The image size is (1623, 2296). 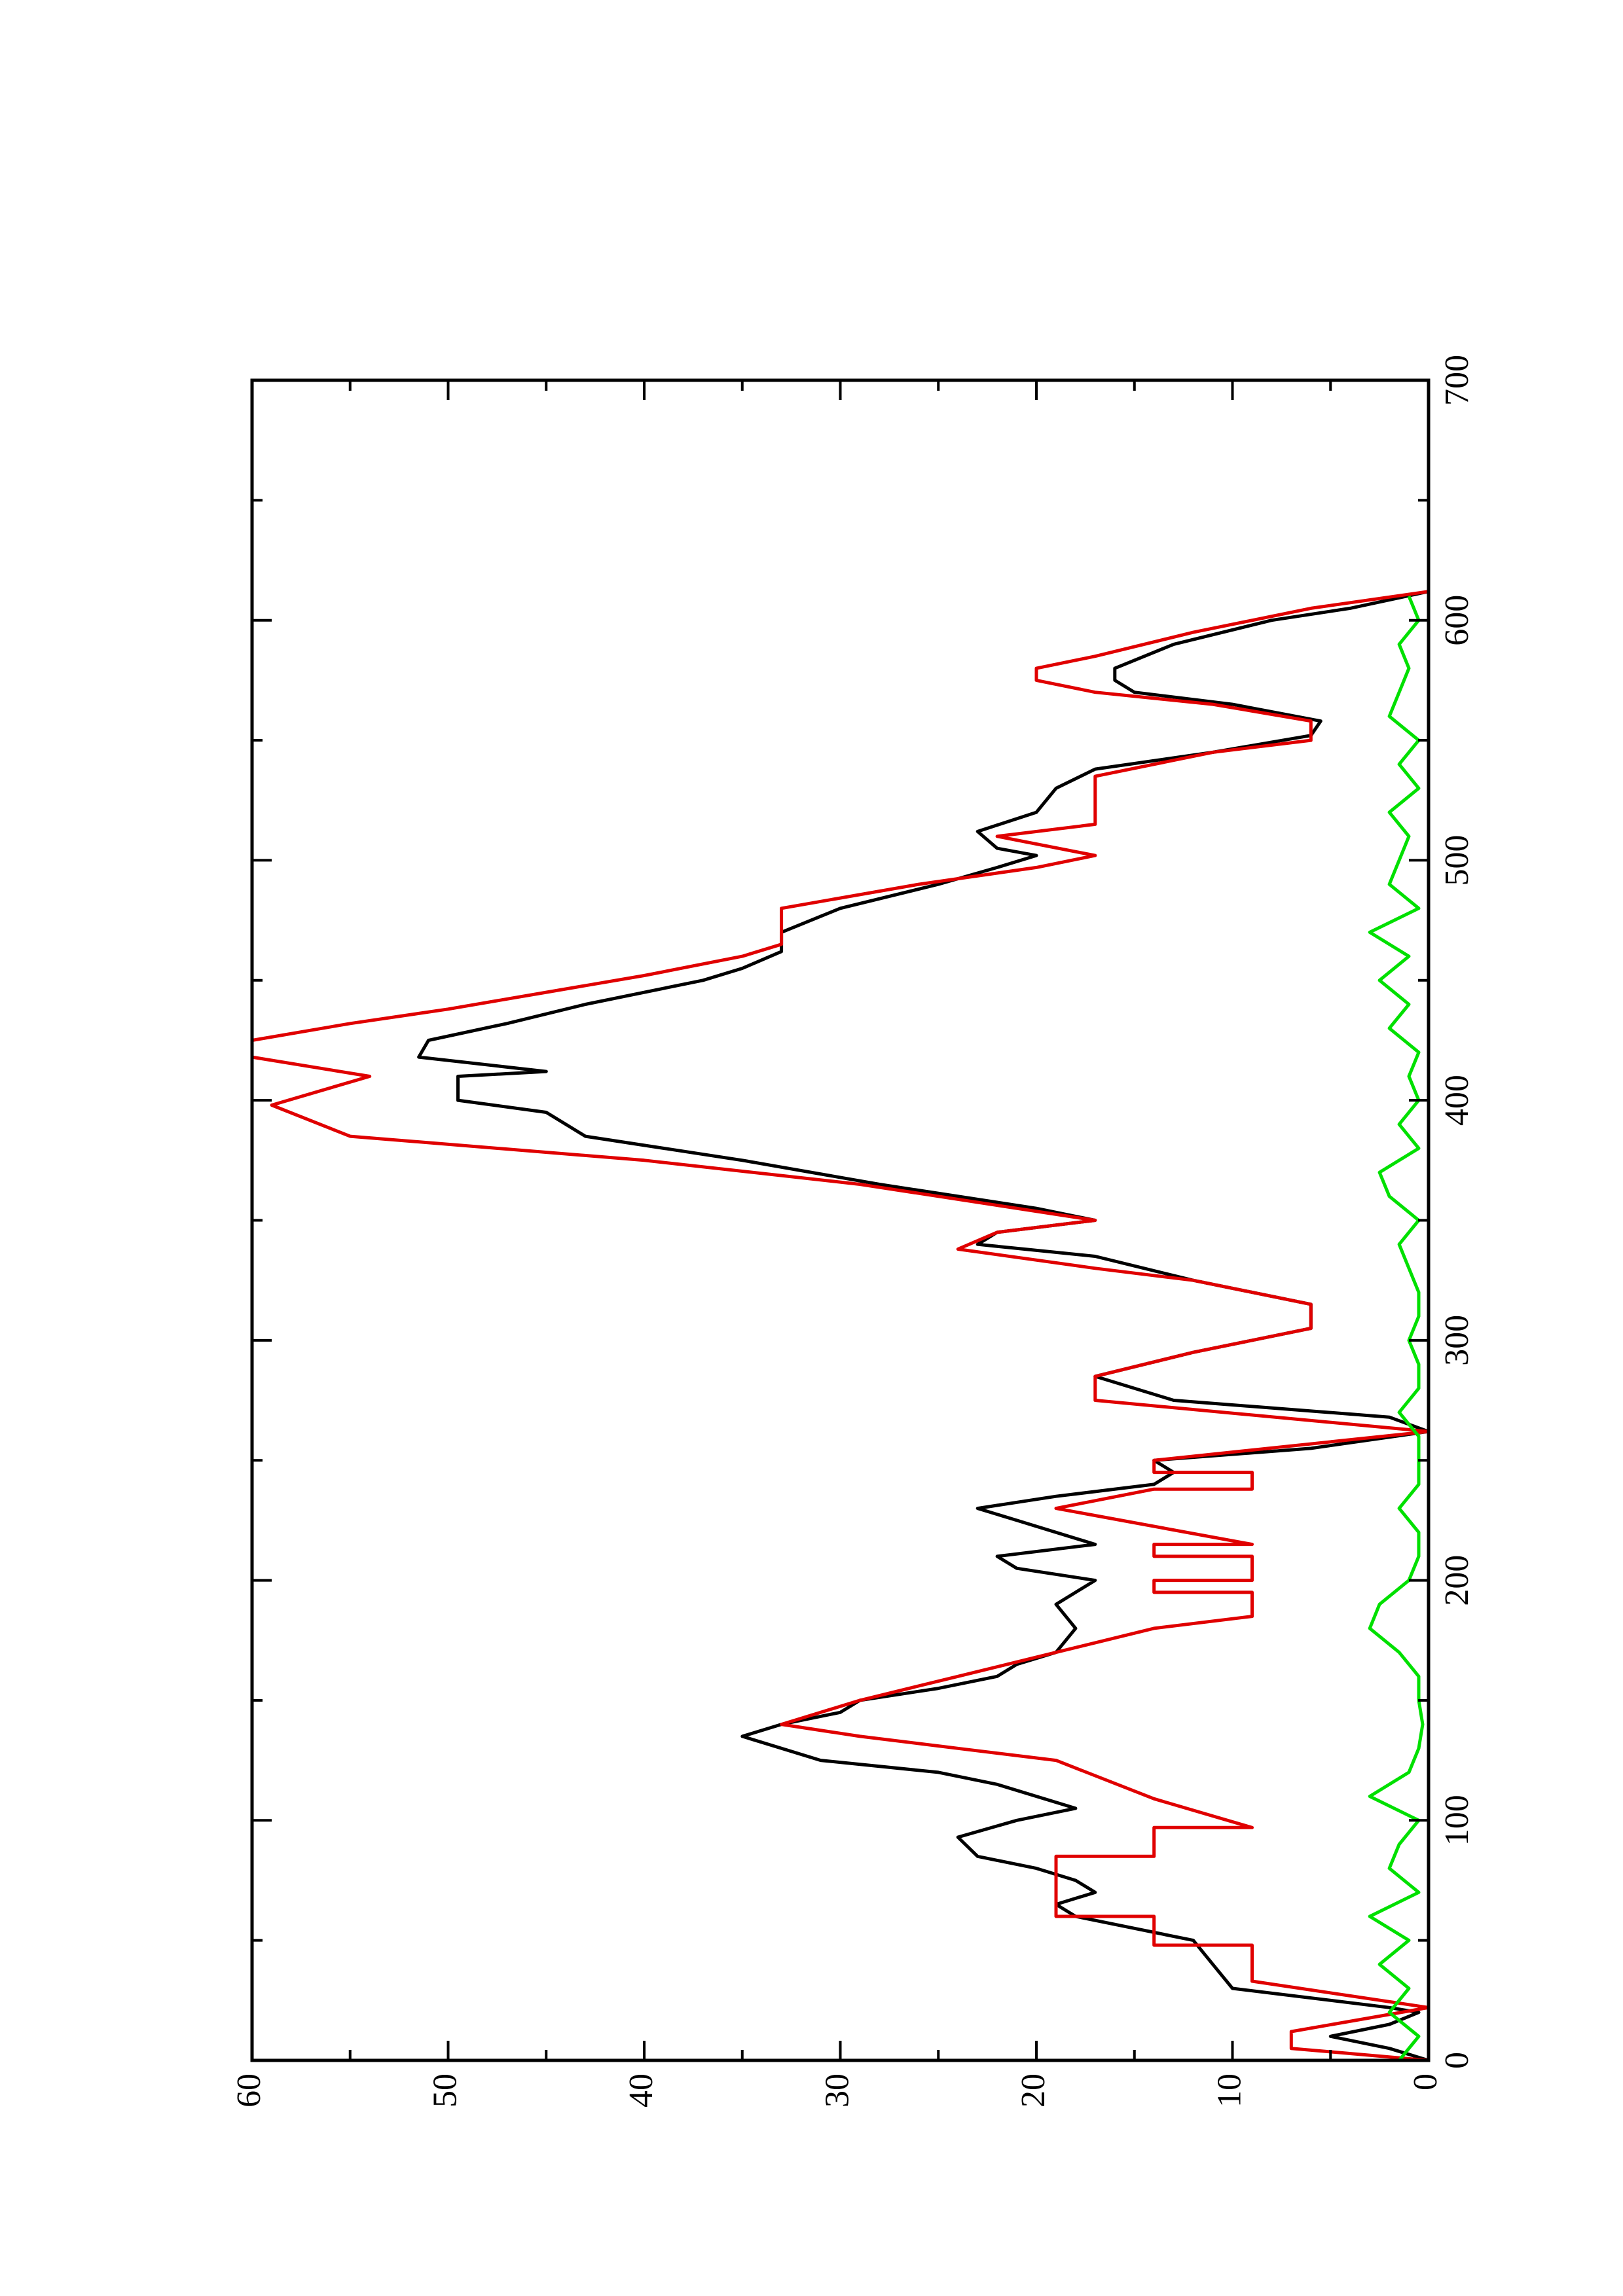 I want to click on y-tick-label: 10, so click(x=1229, y=2090).